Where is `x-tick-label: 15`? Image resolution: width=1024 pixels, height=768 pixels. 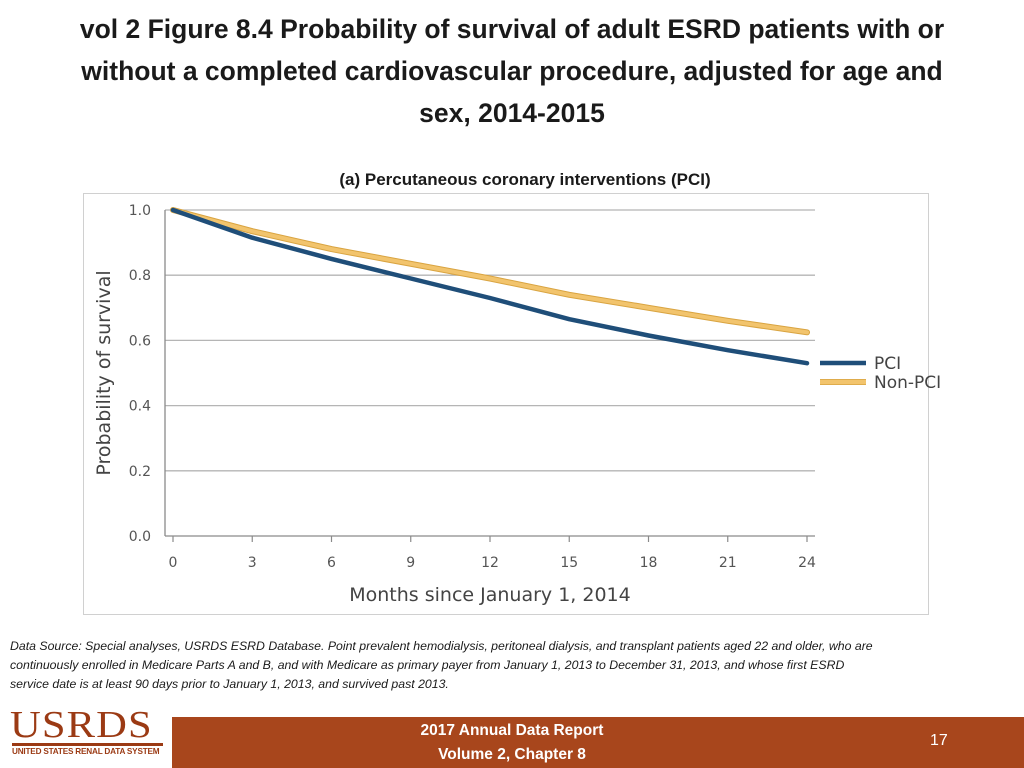
x-tick-label: 15 is located at coordinates (569, 563).